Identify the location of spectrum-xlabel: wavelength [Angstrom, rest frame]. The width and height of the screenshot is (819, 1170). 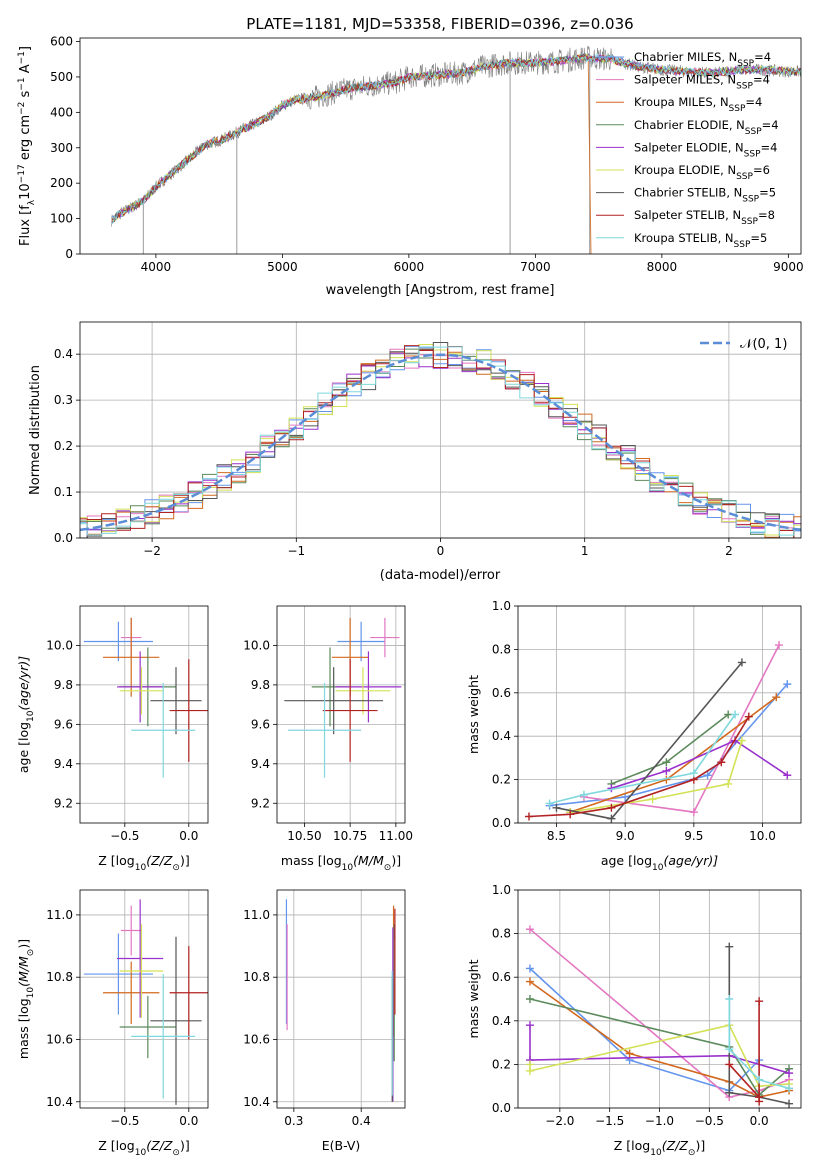
(440, 290).